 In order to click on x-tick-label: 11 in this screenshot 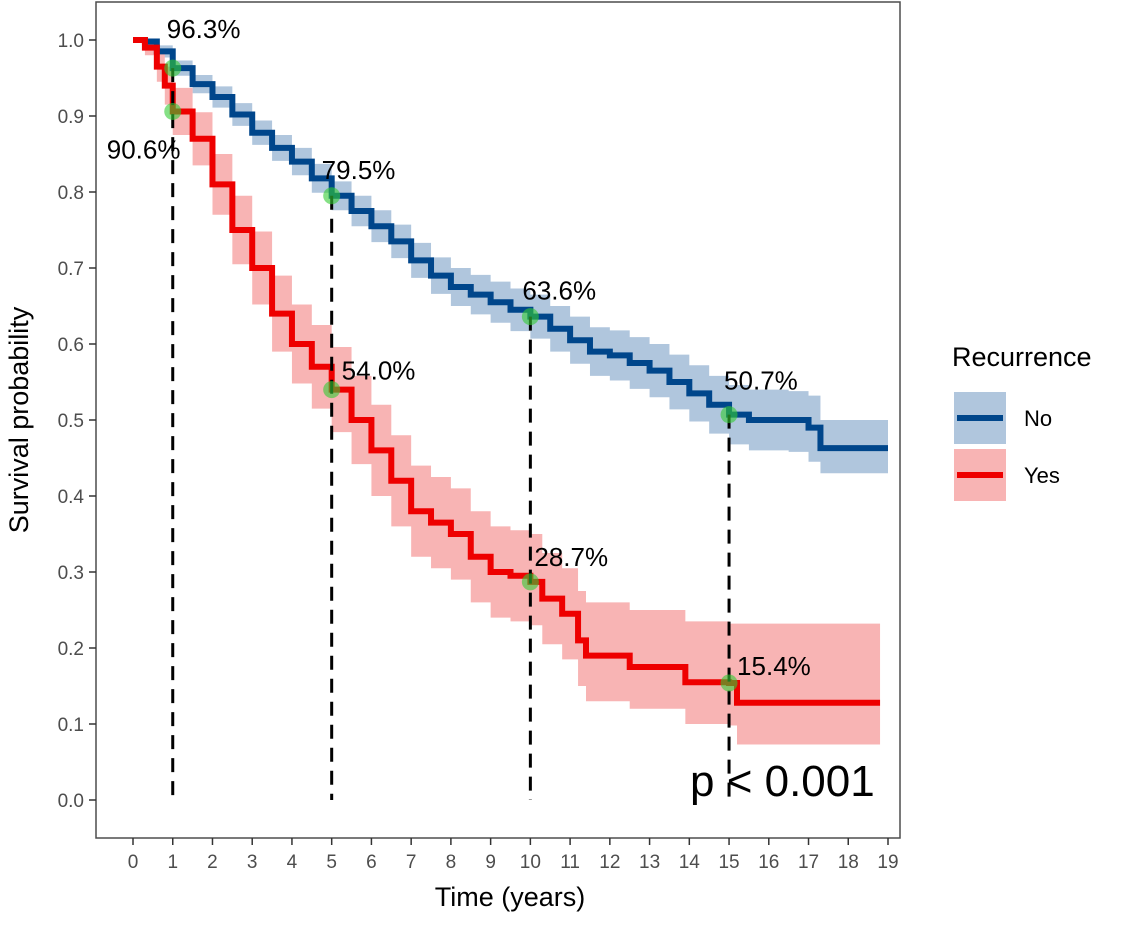, I will do `click(570, 862)`.